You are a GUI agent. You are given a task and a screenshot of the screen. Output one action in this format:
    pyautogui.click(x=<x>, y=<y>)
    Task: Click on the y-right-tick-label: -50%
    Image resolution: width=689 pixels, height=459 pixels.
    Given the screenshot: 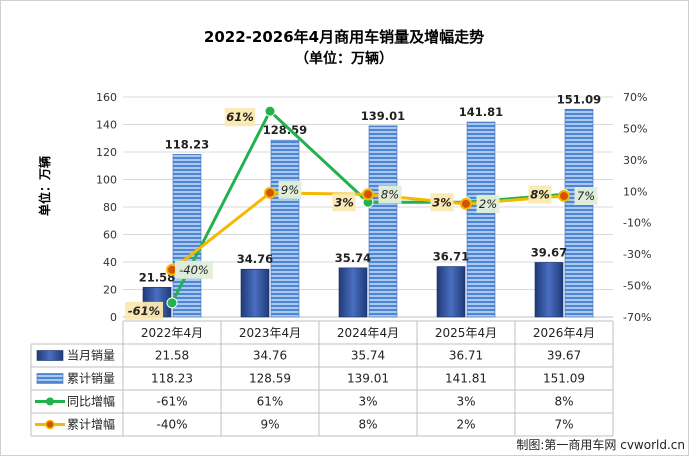 What is the action you would take?
    pyautogui.click(x=637, y=286)
    